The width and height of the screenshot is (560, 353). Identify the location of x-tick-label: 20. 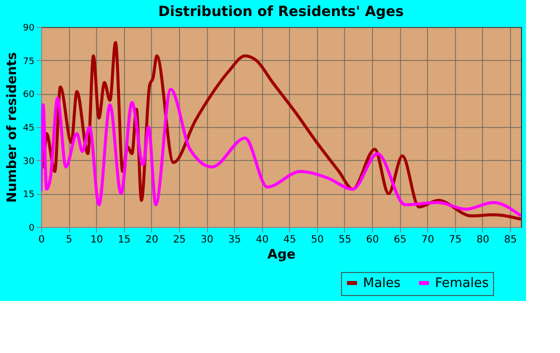
(151, 240).